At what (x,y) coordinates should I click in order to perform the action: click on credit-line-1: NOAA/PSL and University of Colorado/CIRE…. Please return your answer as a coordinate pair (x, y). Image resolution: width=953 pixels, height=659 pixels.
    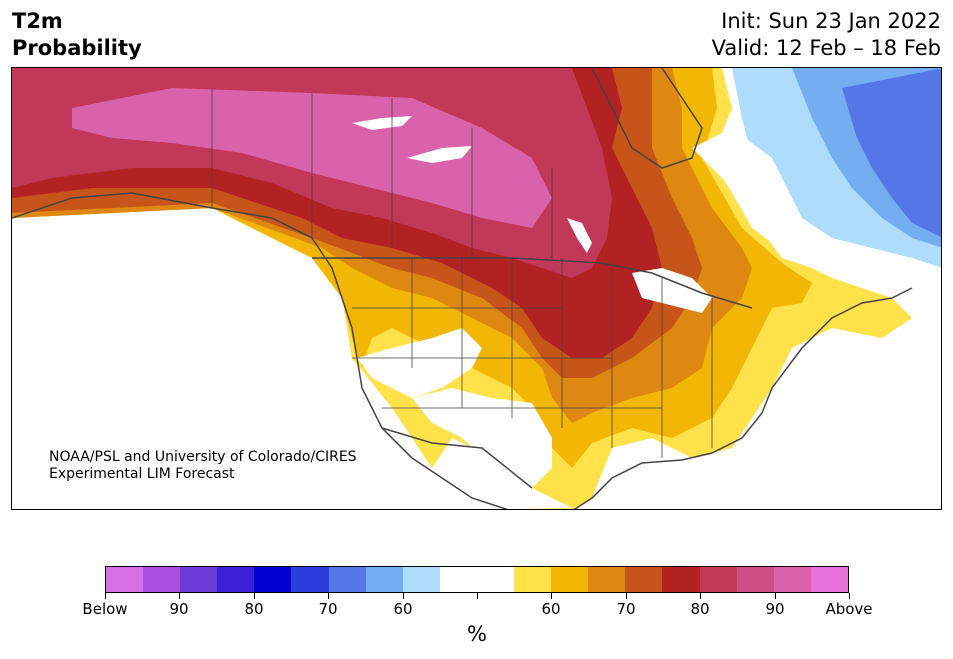
    Looking at the image, I should click on (203, 457).